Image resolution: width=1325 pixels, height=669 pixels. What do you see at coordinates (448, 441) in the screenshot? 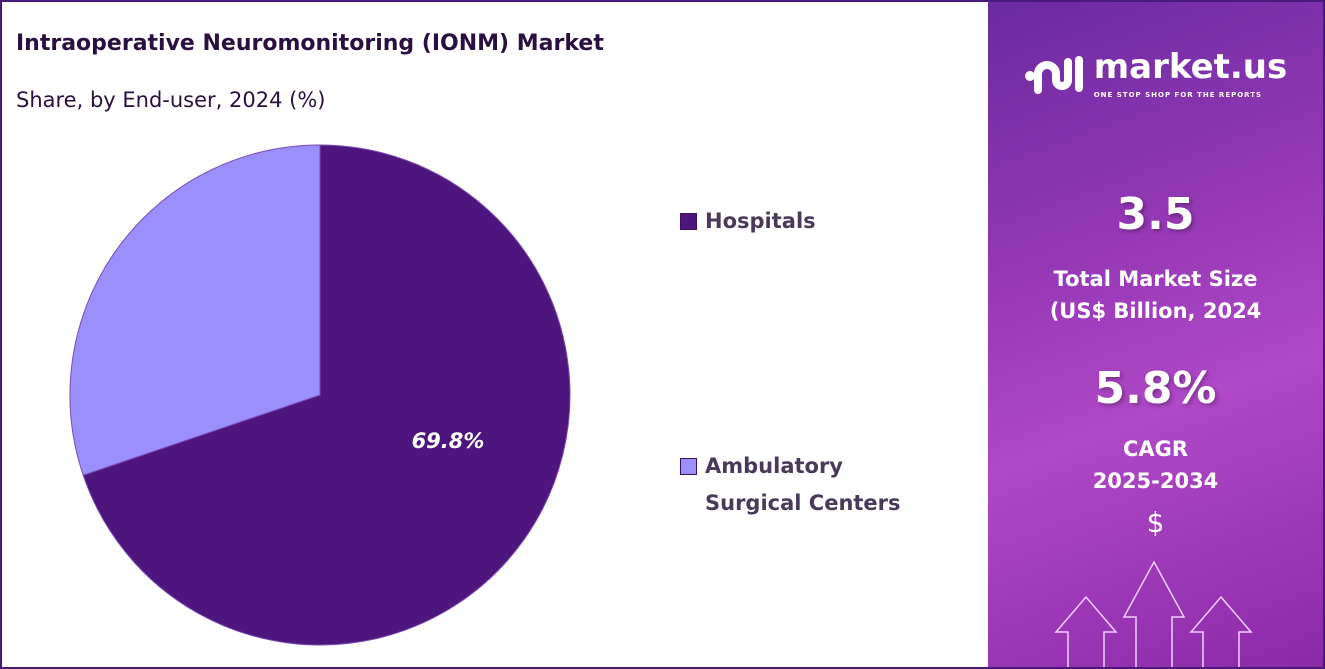
I see `data-label-hospitals: 69.8%` at bounding box center [448, 441].